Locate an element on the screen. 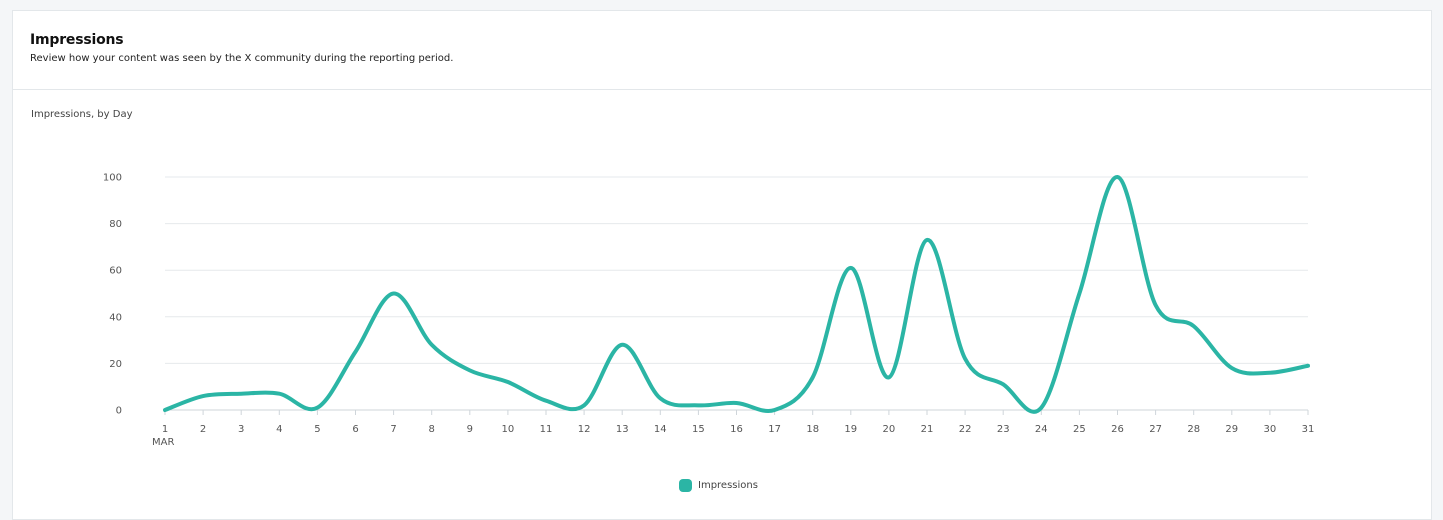 The image size is (1443, 520). y-tick-label: 0 is located at coordinates (119, 411).